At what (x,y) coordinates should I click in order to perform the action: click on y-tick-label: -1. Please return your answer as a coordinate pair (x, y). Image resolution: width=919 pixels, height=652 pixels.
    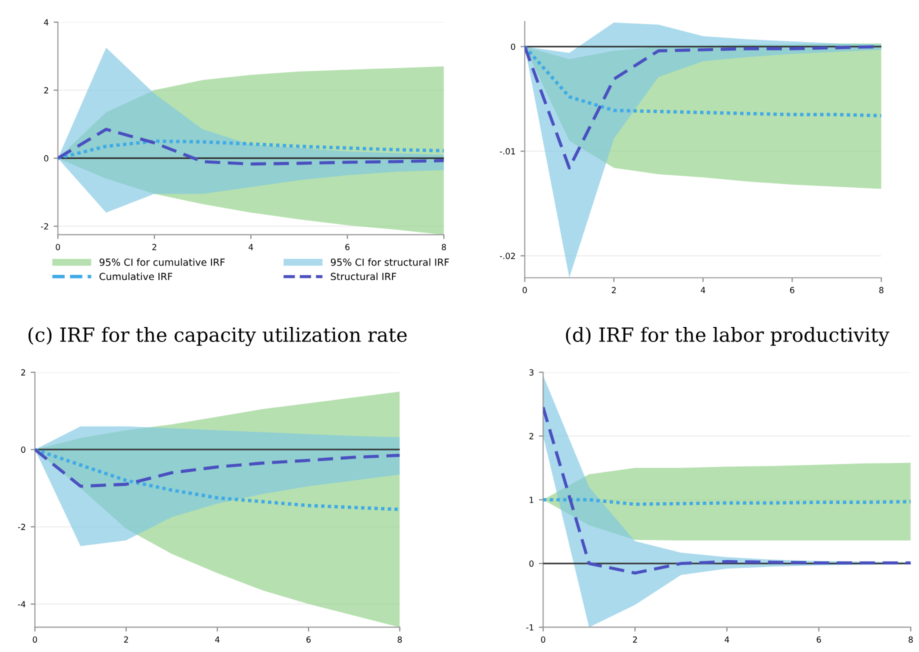
    Looking at the image, I should click on (530, 627).